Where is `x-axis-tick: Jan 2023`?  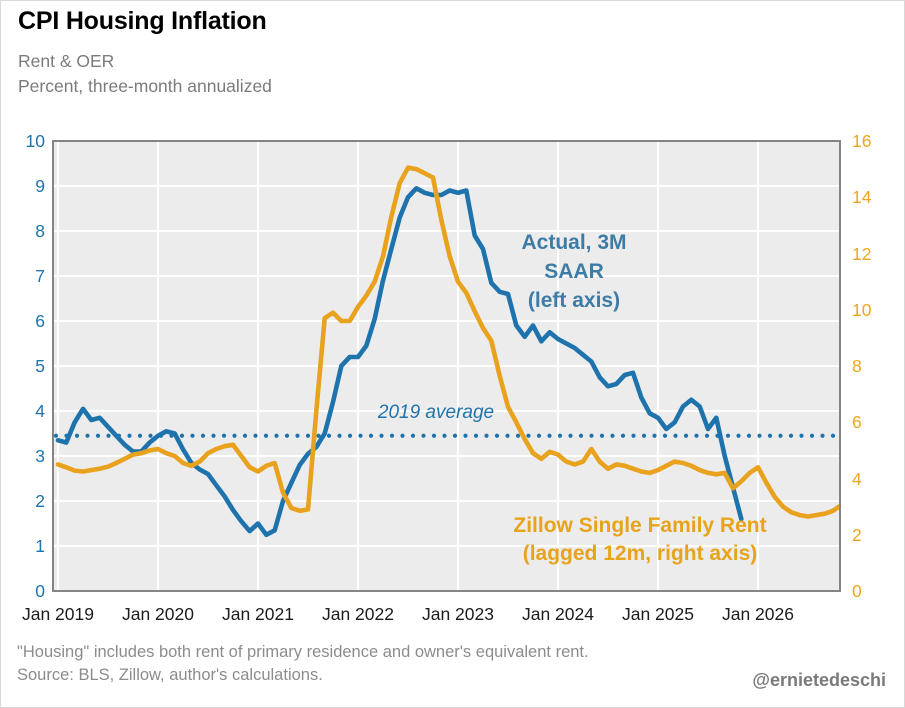 x-axis-tick: Jan 2023 is located at coordinates (457, 614).